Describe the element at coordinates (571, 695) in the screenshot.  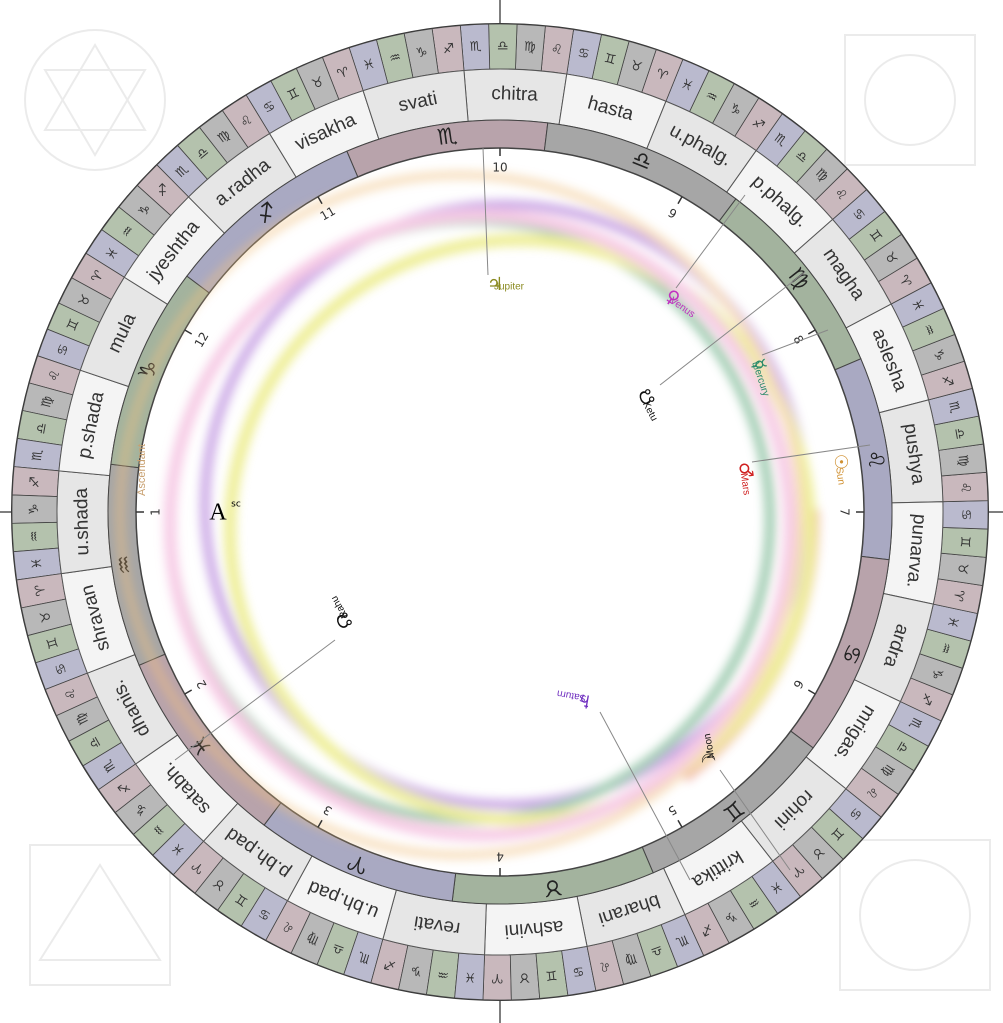
I see `planet-name: Saturn` at that location.